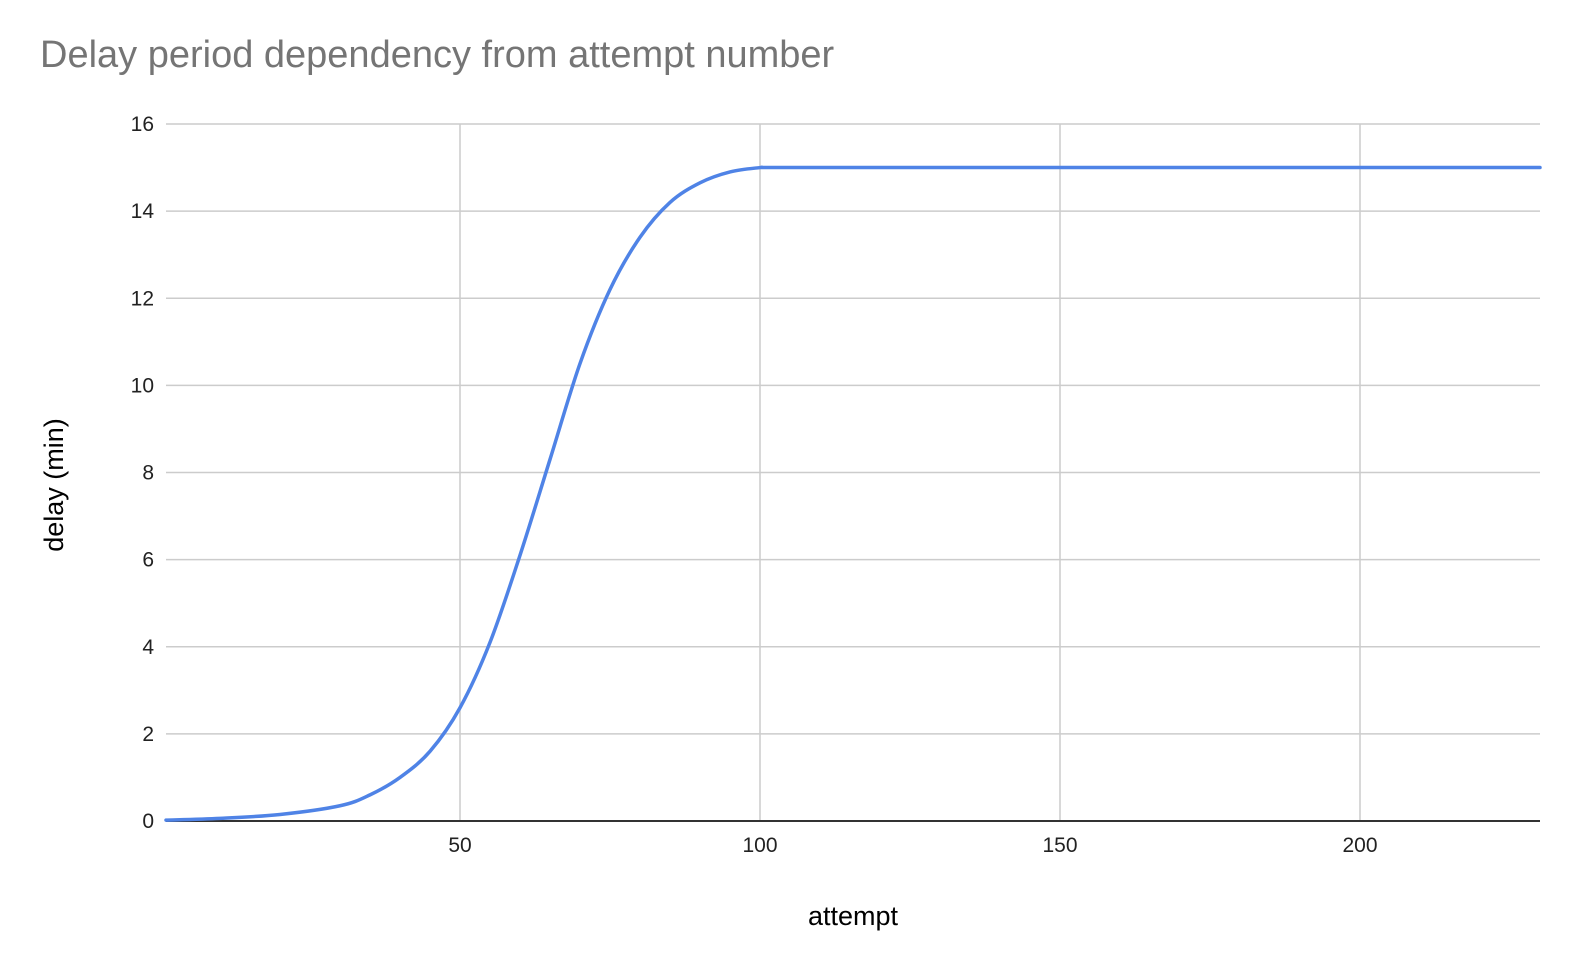 This screenshot has height=972, width=1580. I want to click on y-axis-label: delay (min), so click(54, 485).